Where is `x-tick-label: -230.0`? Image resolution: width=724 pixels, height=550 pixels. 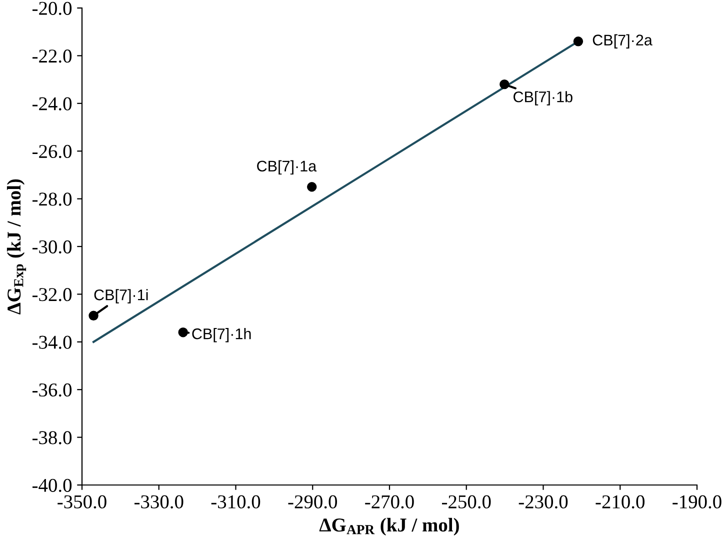 x-tick-label: -230.0 is located at coordinates (543, 501).